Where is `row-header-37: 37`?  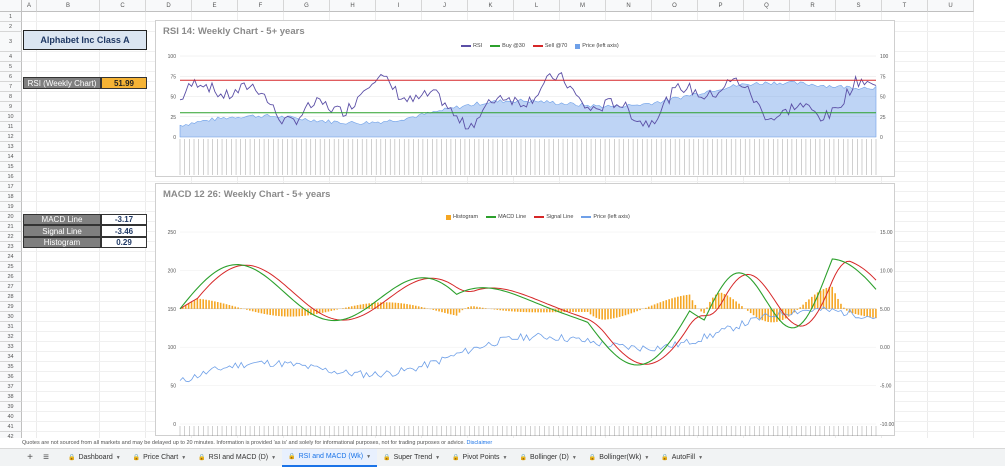
row-header-37: 37 is located at coordinates (11, 387).